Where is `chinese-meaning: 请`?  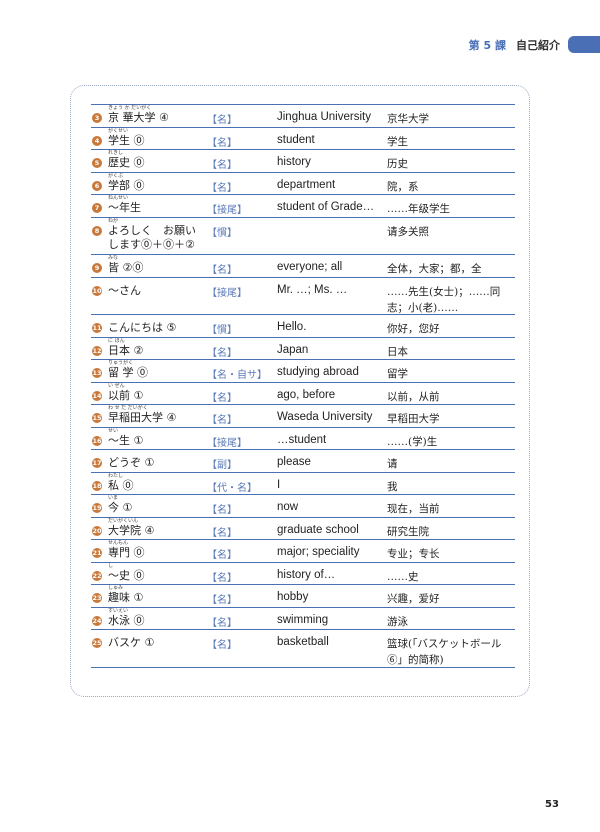
chinese-meaning: 请 is located at coordinates (392, 464).